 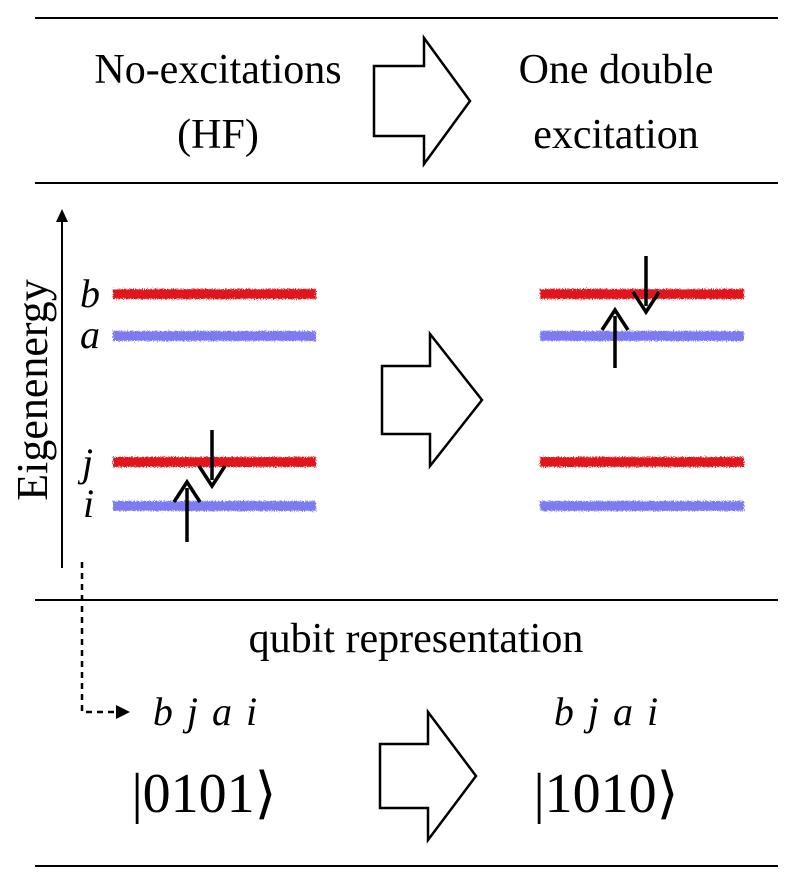 I want to click on qubit-mapping-dashed-arrow, so click(x=99, y=638).